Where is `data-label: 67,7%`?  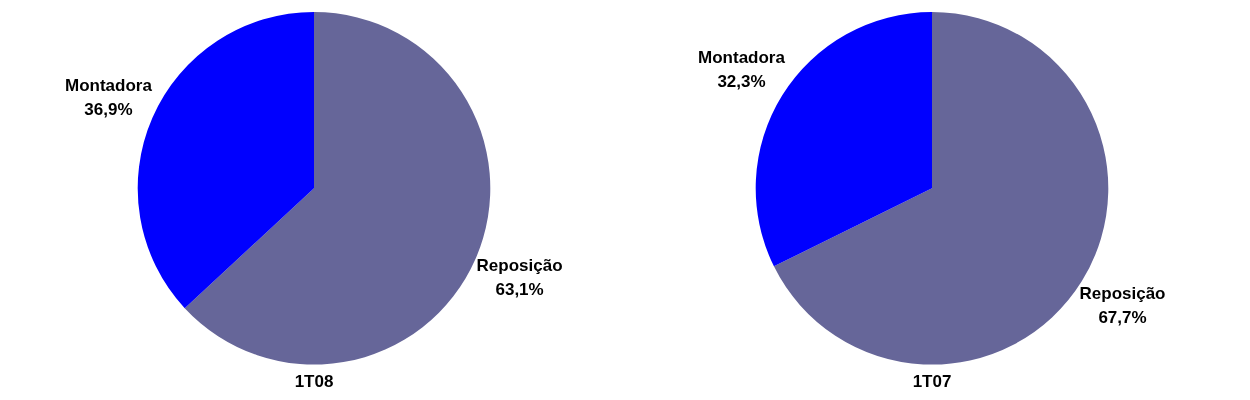 data-label: 67,7% is located at coordinates (1122, 318).